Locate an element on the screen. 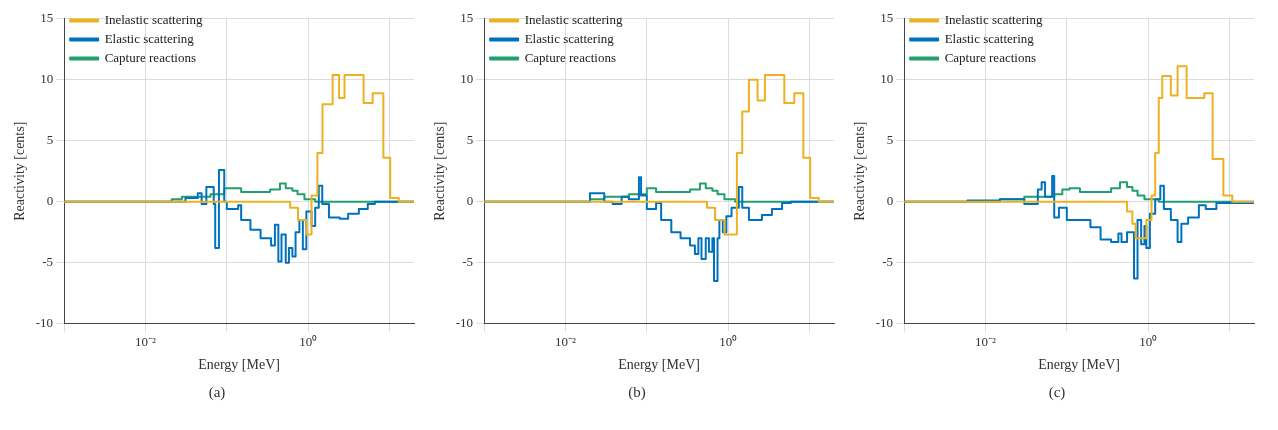 This screenshot has width=1278, height=430. text: (a) is located at coordinates (217, 392).